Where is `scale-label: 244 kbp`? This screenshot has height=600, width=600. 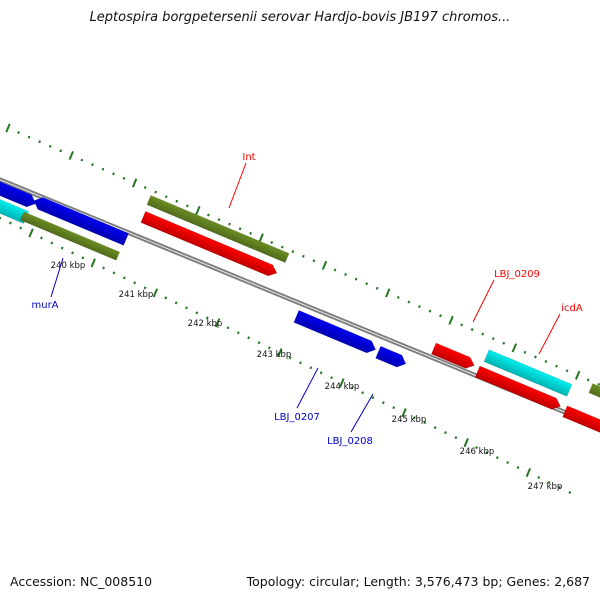 scale-label: 244 kbp is located at coordinates (342, 387).